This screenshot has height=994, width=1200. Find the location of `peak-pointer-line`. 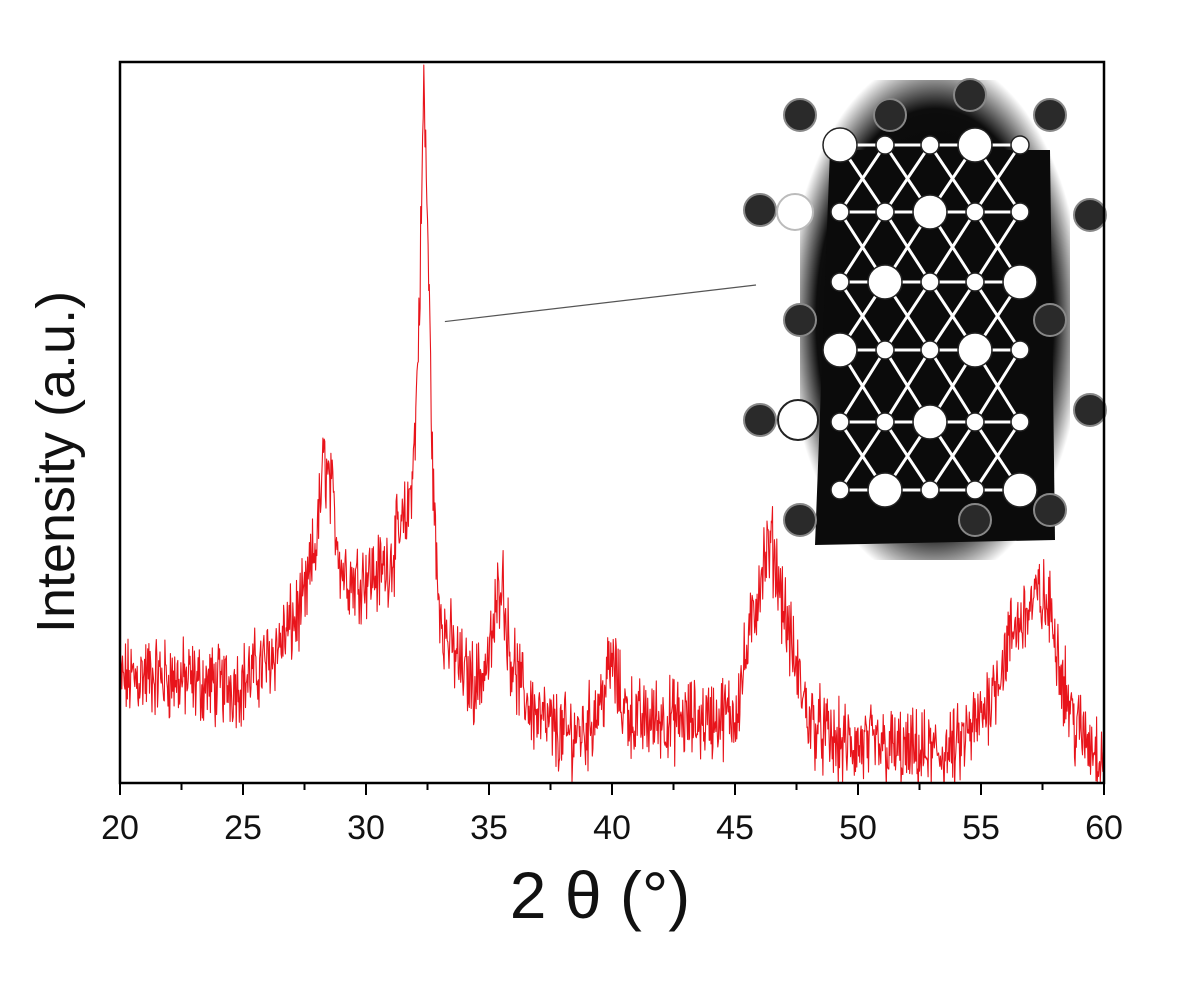

peak-pointer-line is located at coordinates (600, 303).